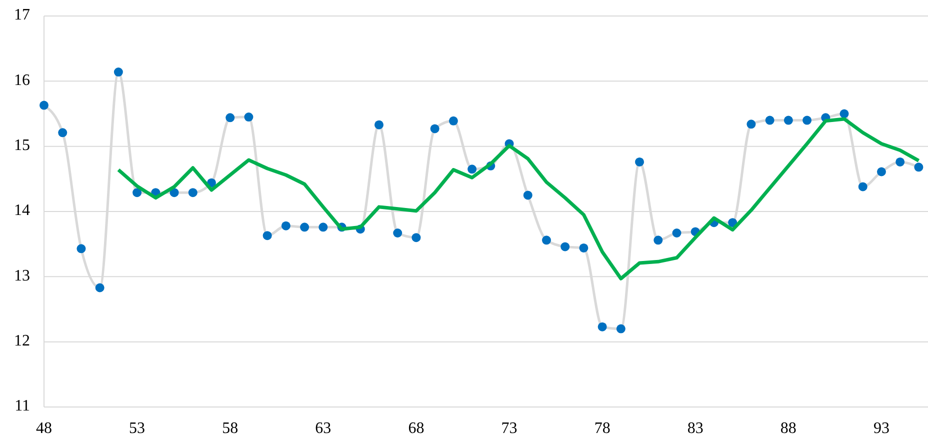 The height and width of the screenshot is (443, 928). What do you see at coordinates (509, 428) in the screenshot?
I see `x-tick-label: 73` at bounding box center [509, 428].